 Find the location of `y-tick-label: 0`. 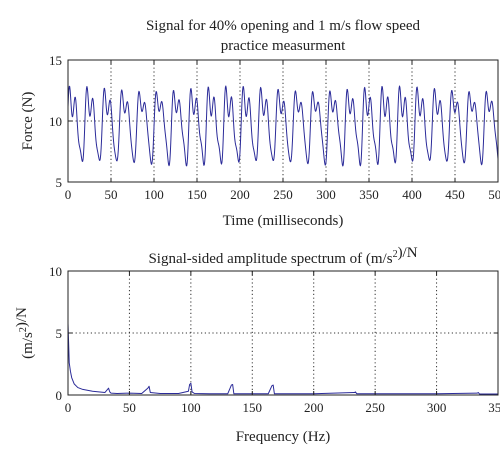

y-tick-label: 0 is located at coordinates (59, 395).